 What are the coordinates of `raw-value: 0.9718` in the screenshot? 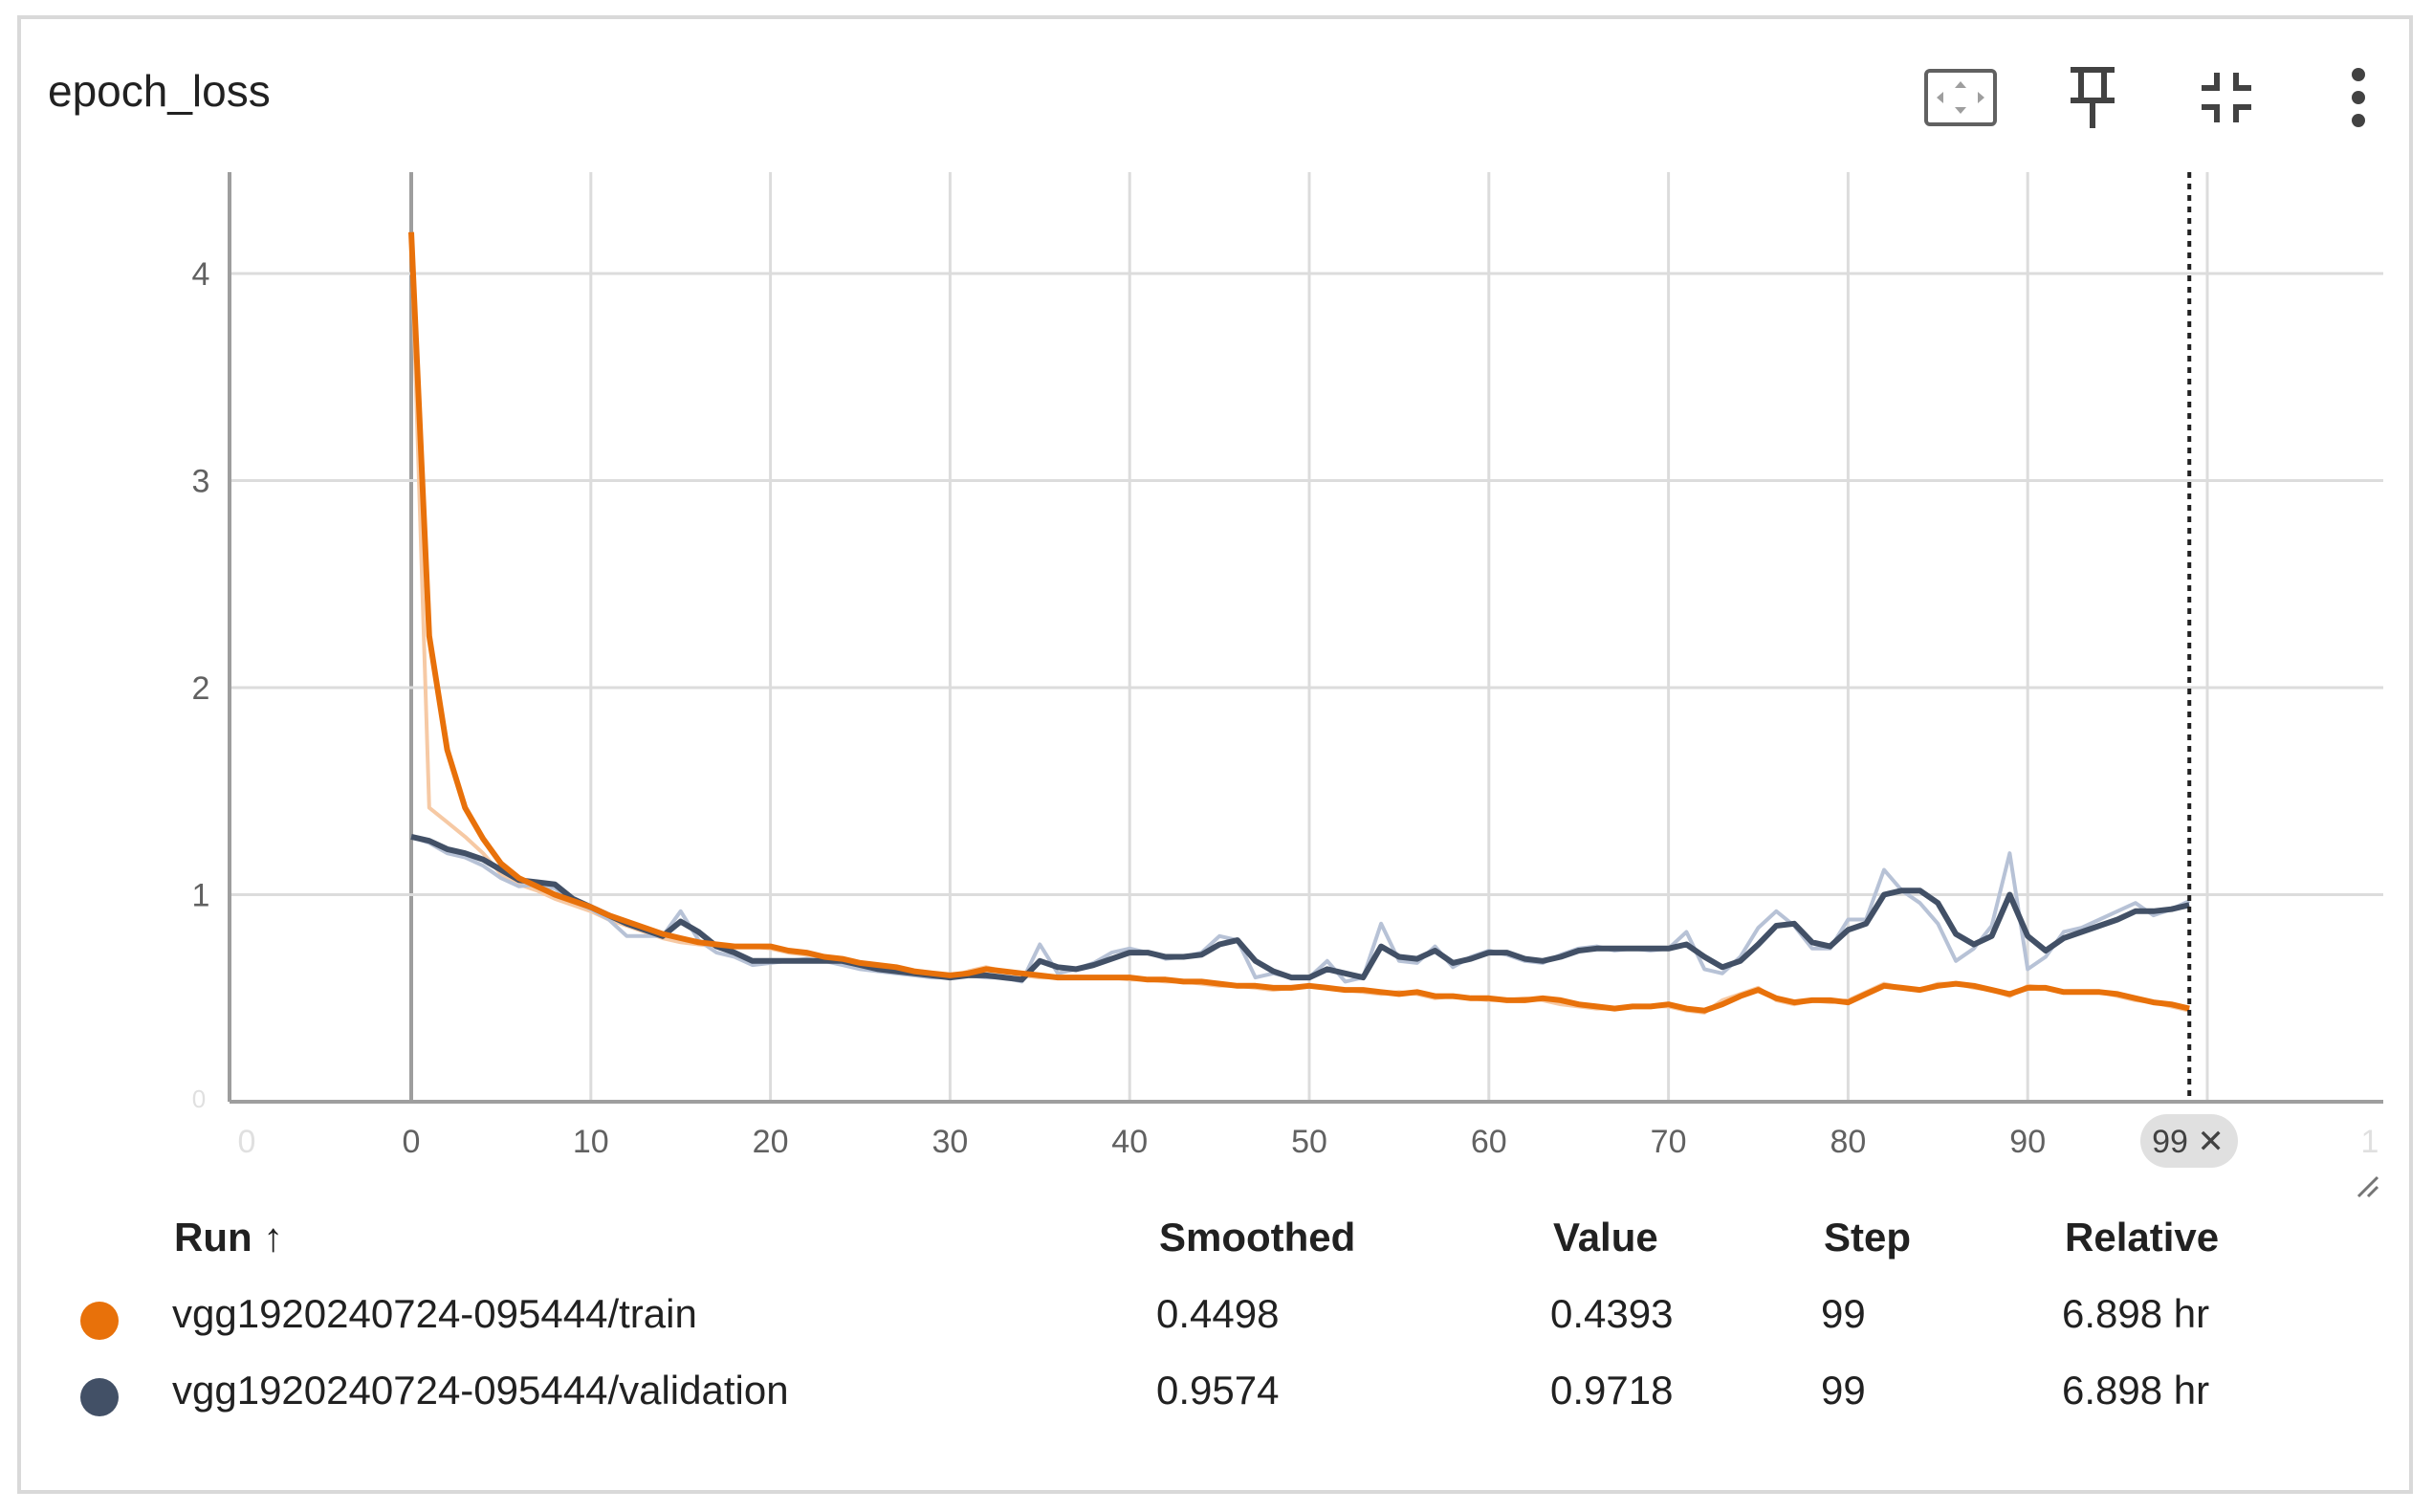 It's located at (1612, 1390).